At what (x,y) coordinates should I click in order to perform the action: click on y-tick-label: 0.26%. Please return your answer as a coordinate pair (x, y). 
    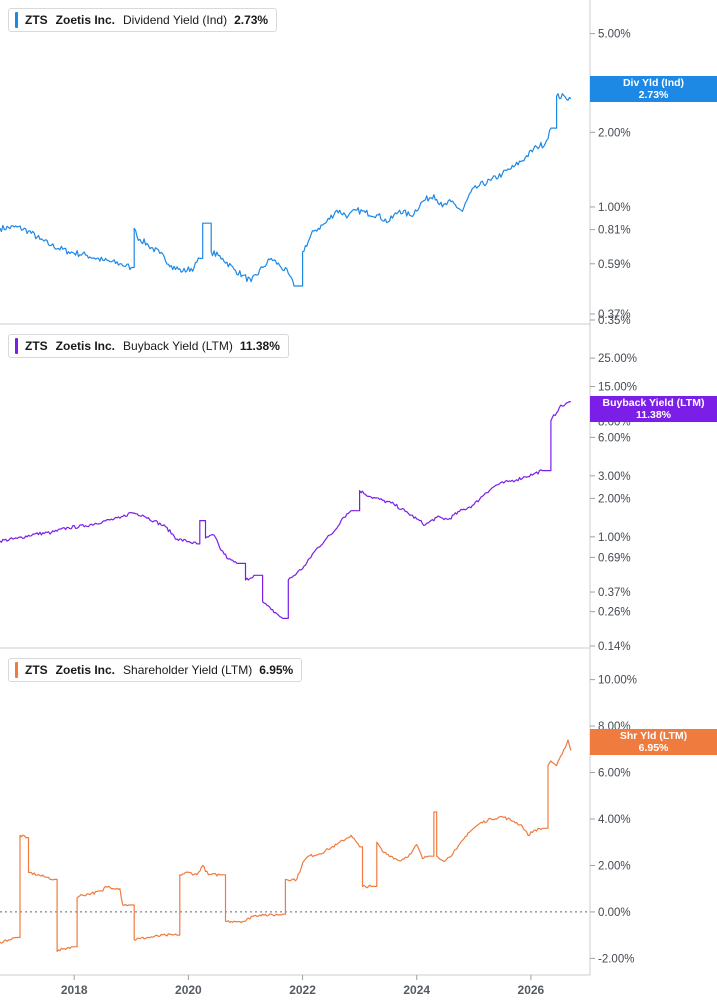
    Looking at the image, I should click on (614, 613).